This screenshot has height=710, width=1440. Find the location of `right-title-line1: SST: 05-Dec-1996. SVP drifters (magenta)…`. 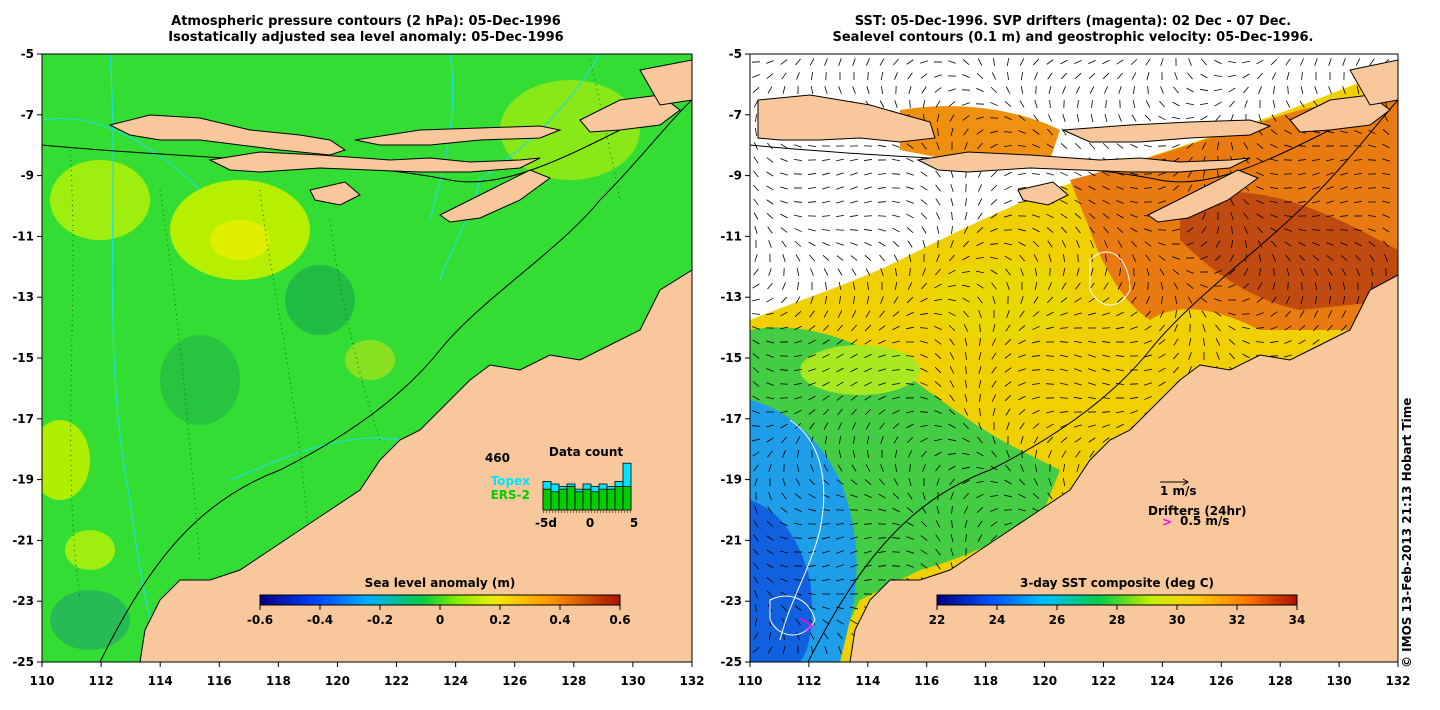

right-title-line1: SST: 05-Dec-1996. SVP drifters (magenta)… is located at coordinates (1073, 21).